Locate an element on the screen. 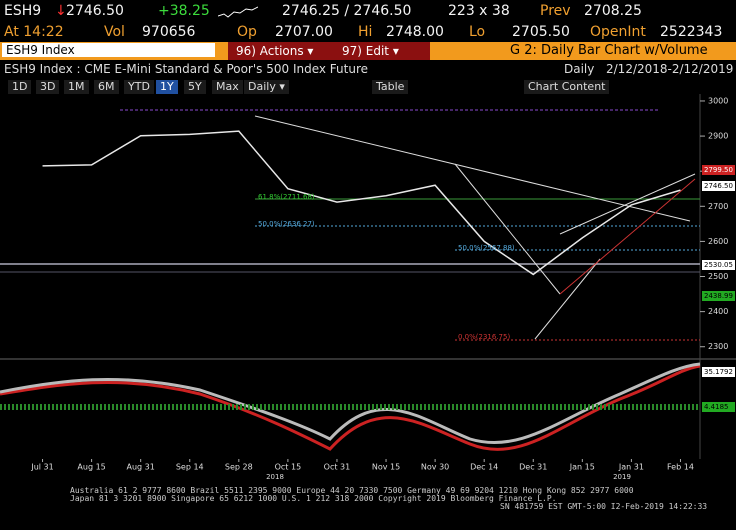  oscillator-tag: 35.1792 is located at coordinates (718, 372).